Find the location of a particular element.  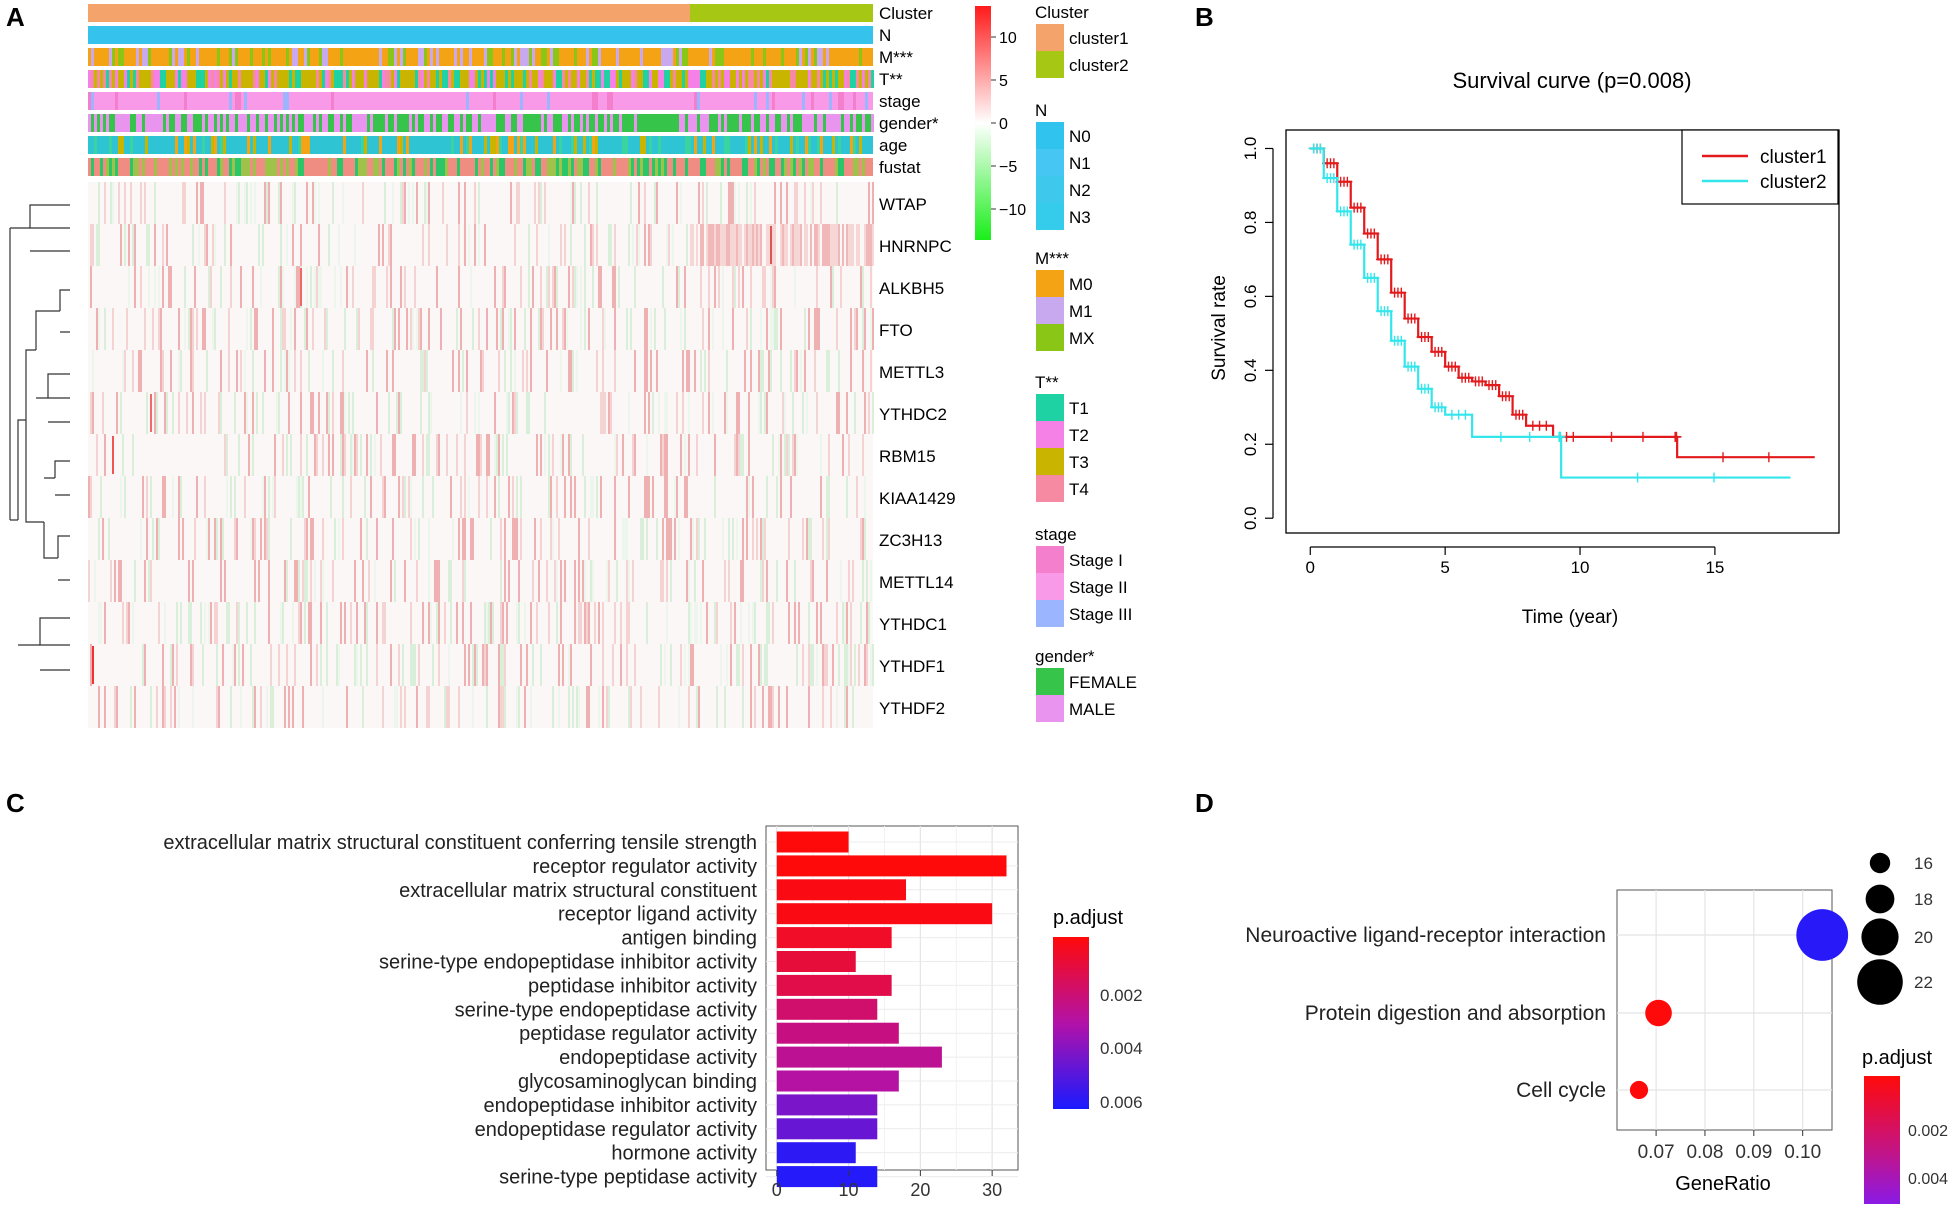

bar-glycosaminoglycan-binding is located at coordinates (837, 1081).